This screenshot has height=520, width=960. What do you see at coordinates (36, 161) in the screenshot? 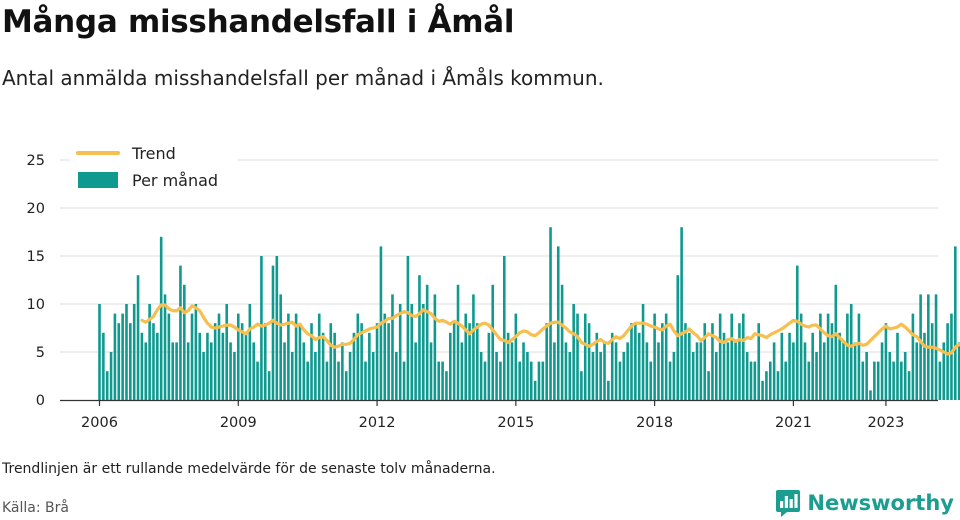
I see `y-tick-label: 25` at bounding box center [36, 161].